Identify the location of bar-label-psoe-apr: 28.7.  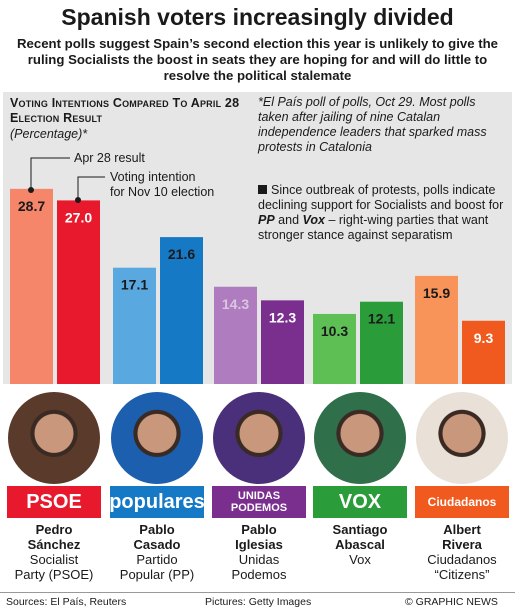
(31, 206).